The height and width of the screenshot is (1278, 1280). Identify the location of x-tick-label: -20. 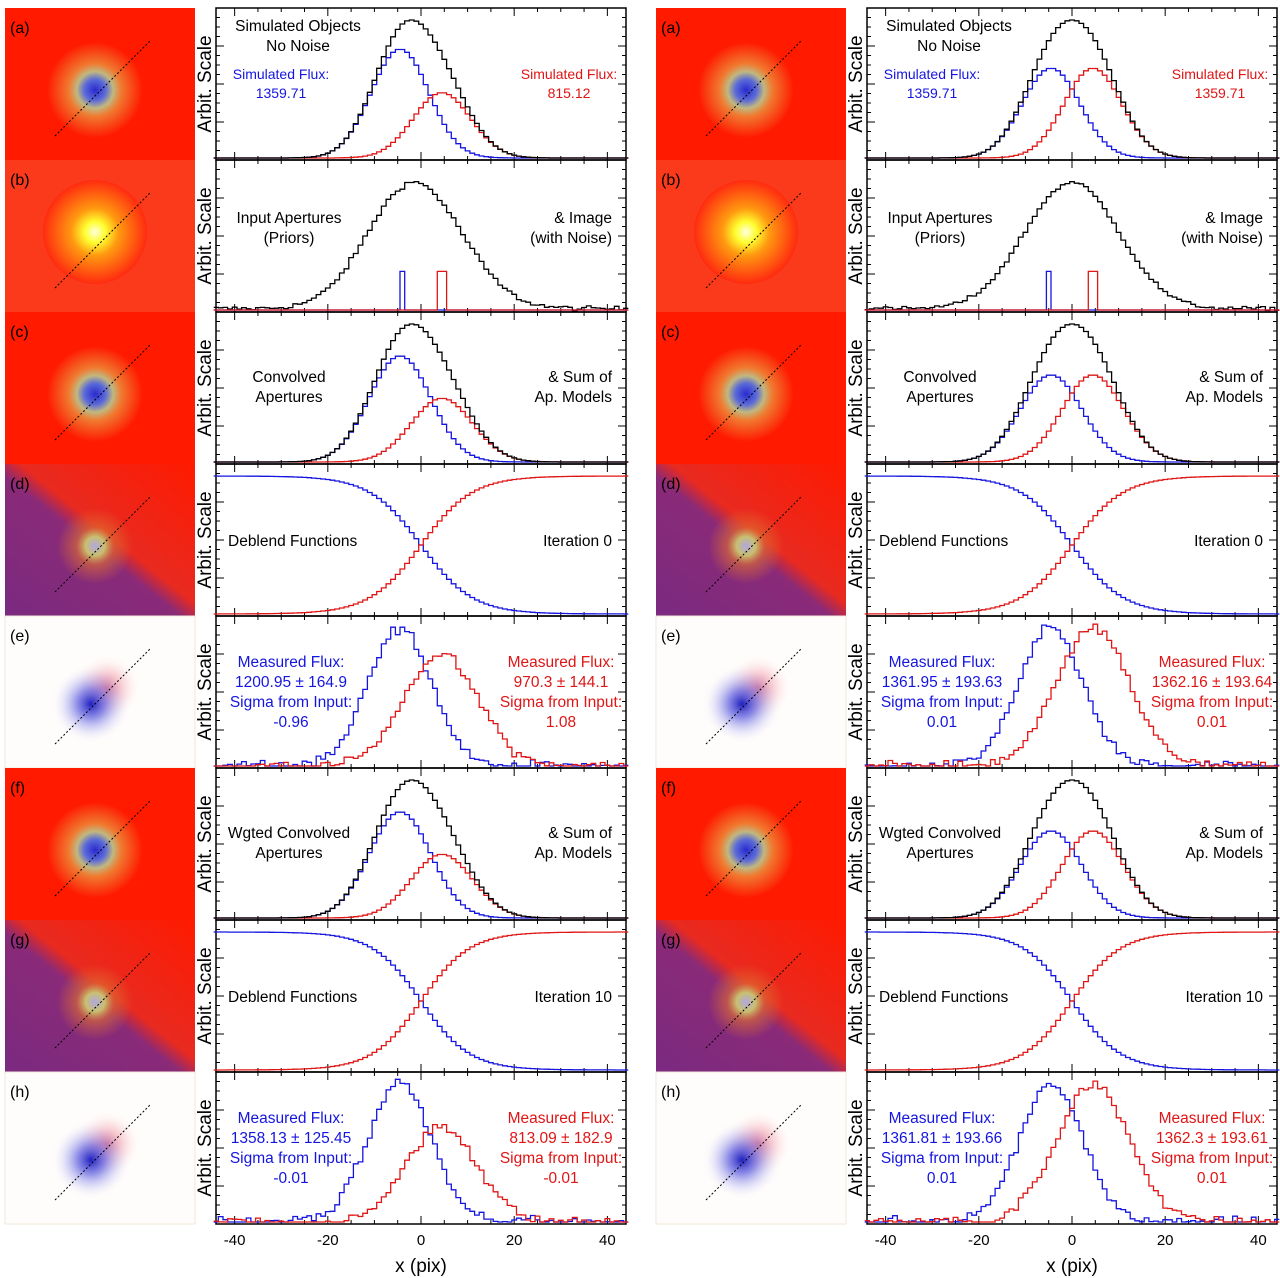
(979, 1240).